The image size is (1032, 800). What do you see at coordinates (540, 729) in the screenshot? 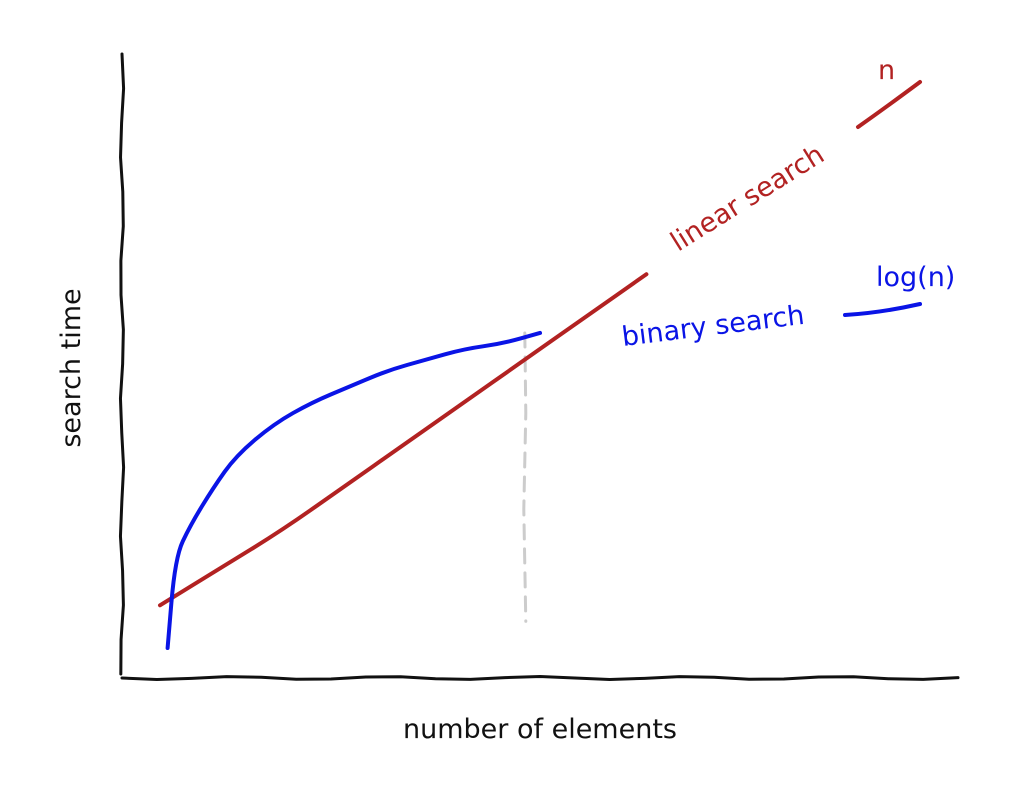
I see `x-axis-label: number of elements` at bounding box center [540, 729].